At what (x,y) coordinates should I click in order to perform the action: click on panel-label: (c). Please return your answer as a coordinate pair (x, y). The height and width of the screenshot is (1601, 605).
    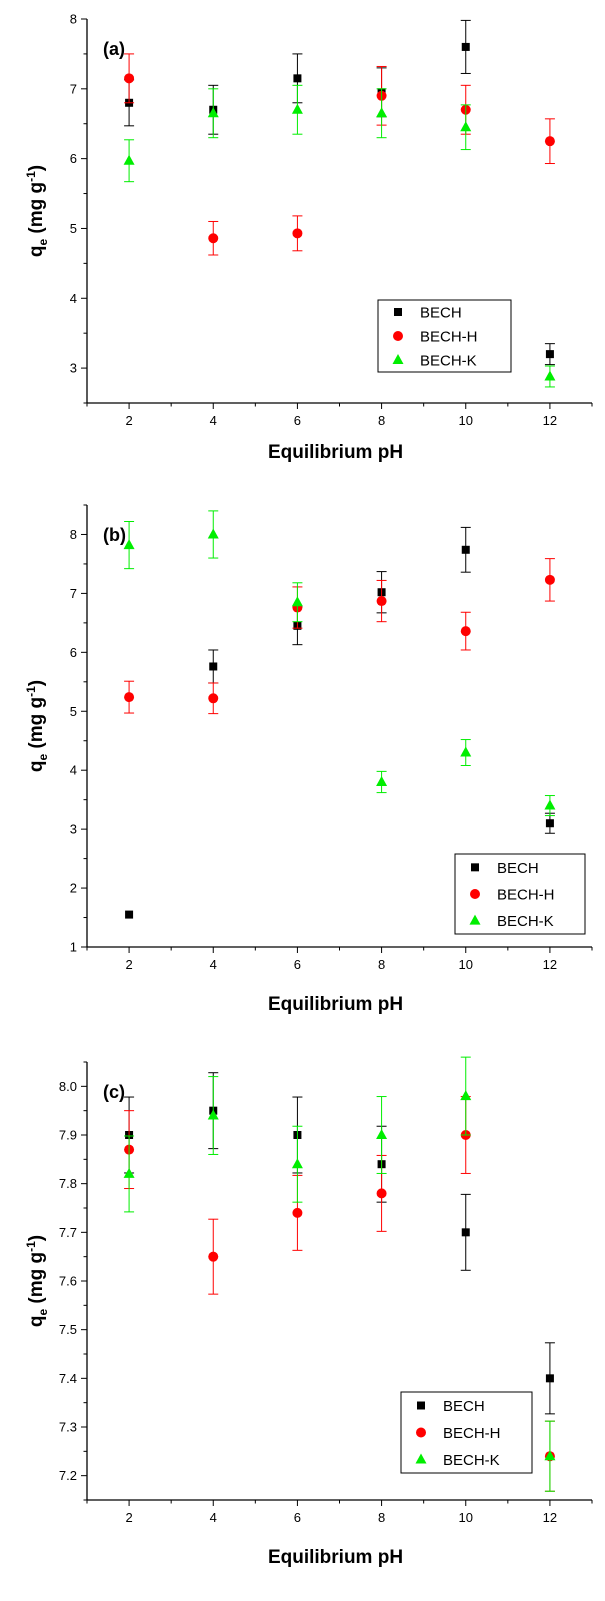
    Looking at the image, I should click on (114, 1092).